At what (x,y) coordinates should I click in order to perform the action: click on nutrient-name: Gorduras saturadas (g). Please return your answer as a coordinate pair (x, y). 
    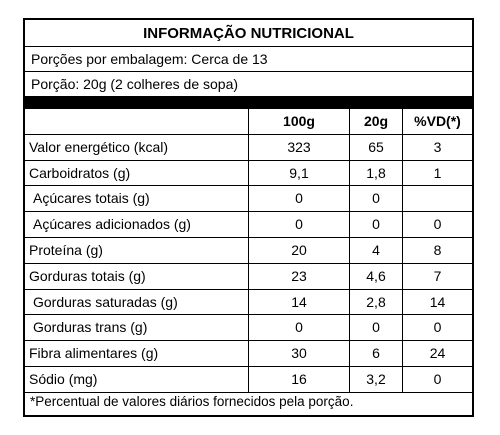
    Looking at the image, I should click on (105, 301).